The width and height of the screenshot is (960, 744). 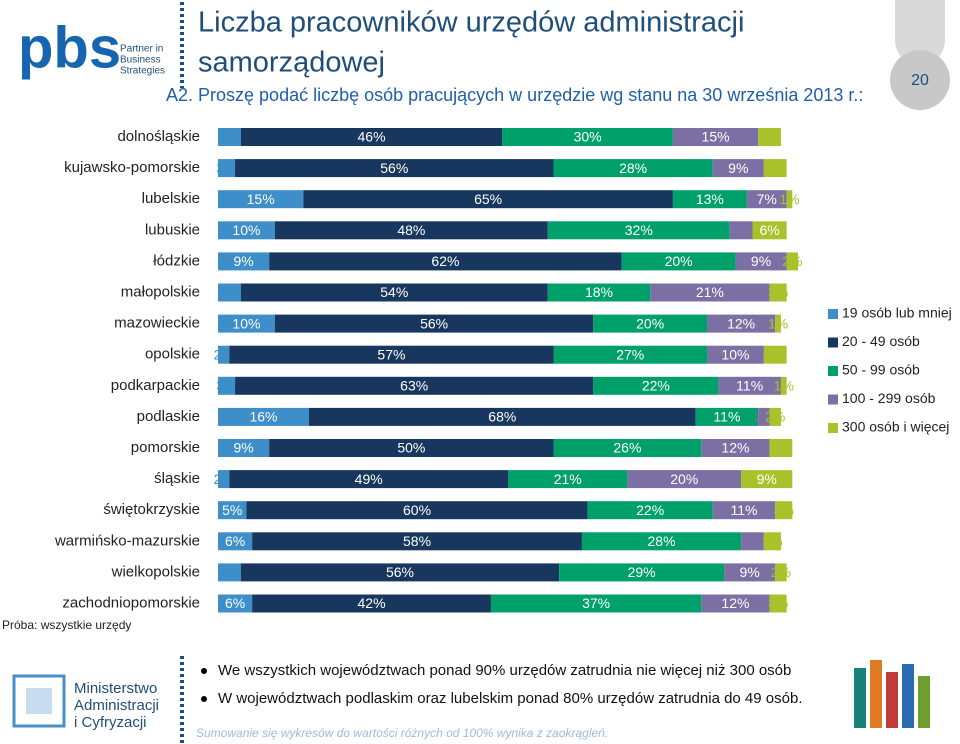 What do you see at coordinates (627, 448) in the screenshot?
I see `value-label: 26%` at bounding box center [627, 448].